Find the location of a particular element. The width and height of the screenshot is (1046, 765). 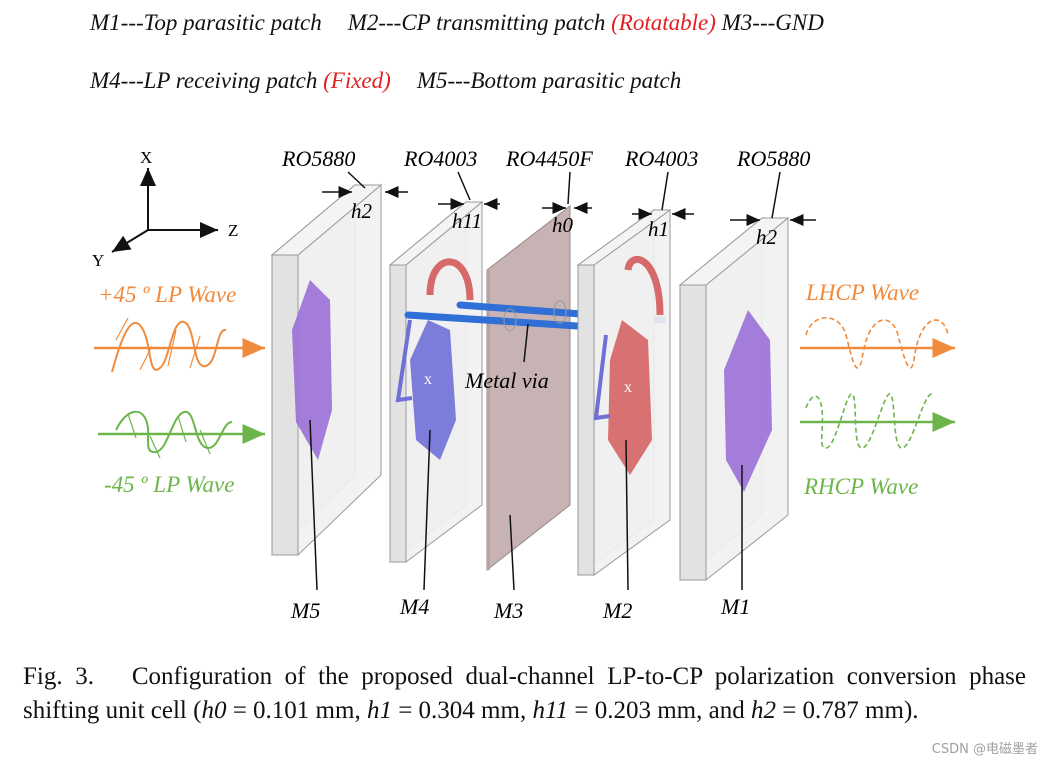

via-label: Metal via is located at coordinates (506, 380).